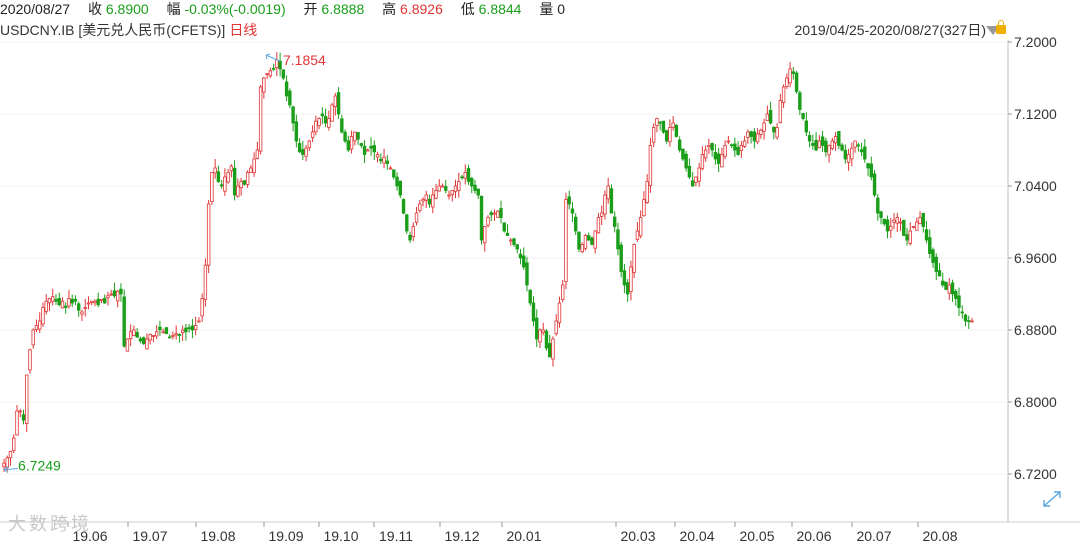 This screenshot has width=1080, height=547. What do you see at coordinates (268, 56) in the screenshot?
I see `high-marker-arrow` at bounding box center [268, 56].